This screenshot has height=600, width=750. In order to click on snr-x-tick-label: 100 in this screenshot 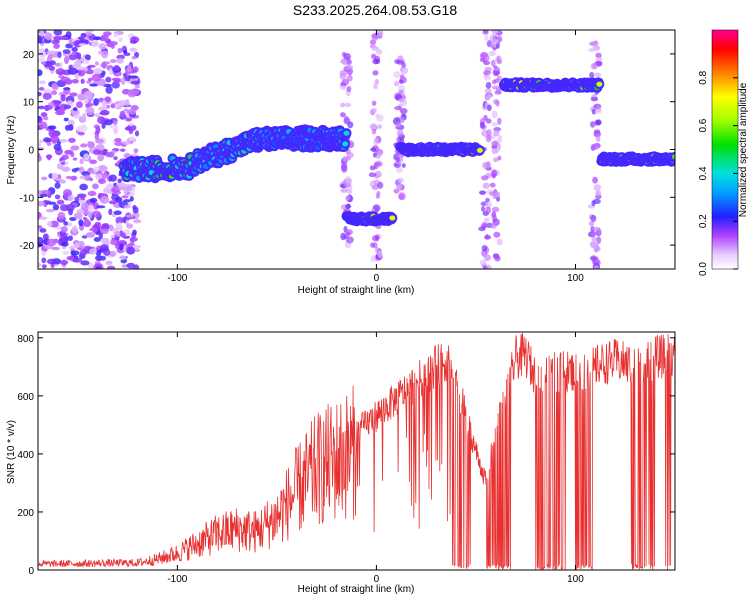, I will do `click(575, 579)`.